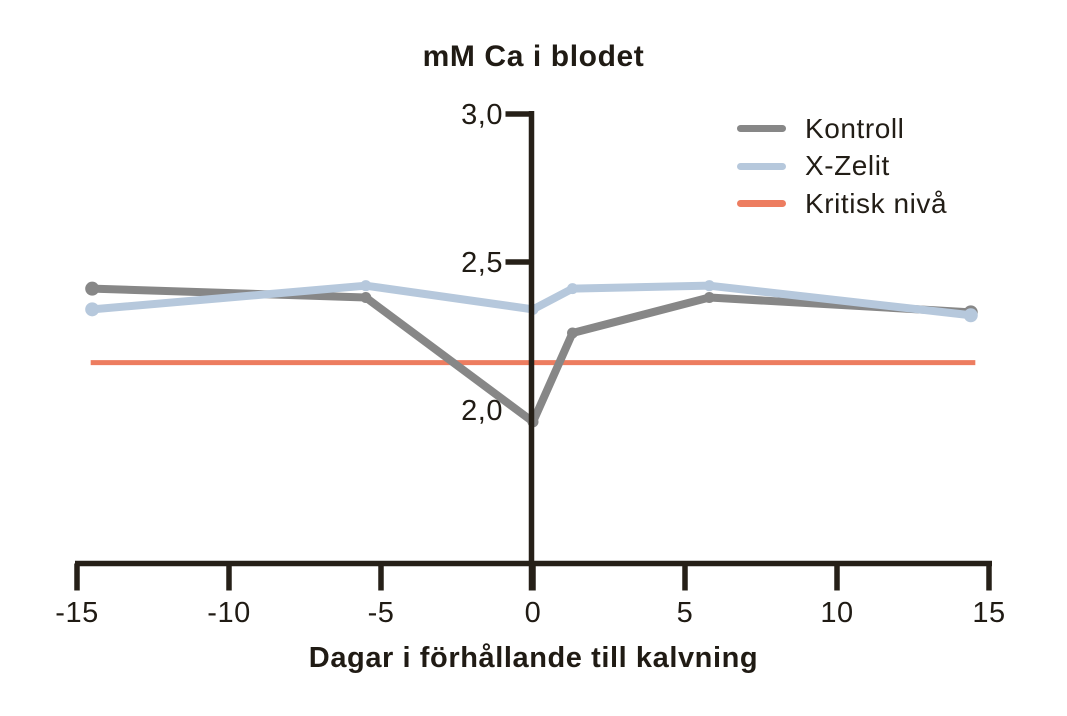  I want to click on legend-item-kontroll: Kontroll, so click(842, 129).